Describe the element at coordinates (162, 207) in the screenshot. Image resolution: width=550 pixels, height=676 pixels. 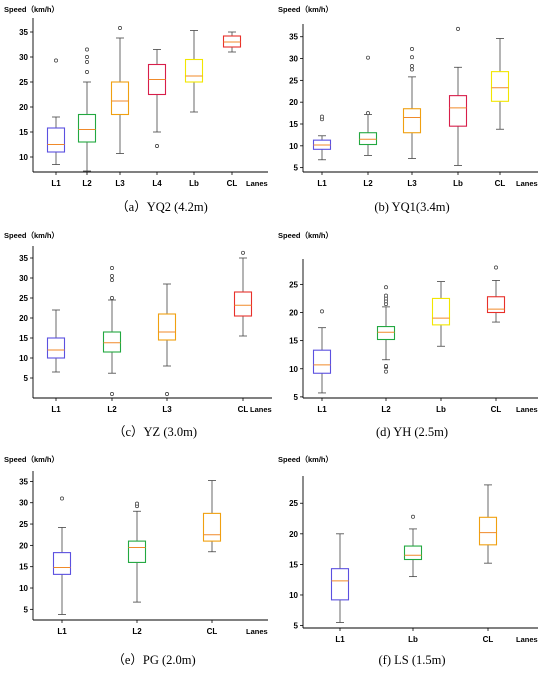
I see `panel-caption: （a）YQ2 (4.2m)` at that location.